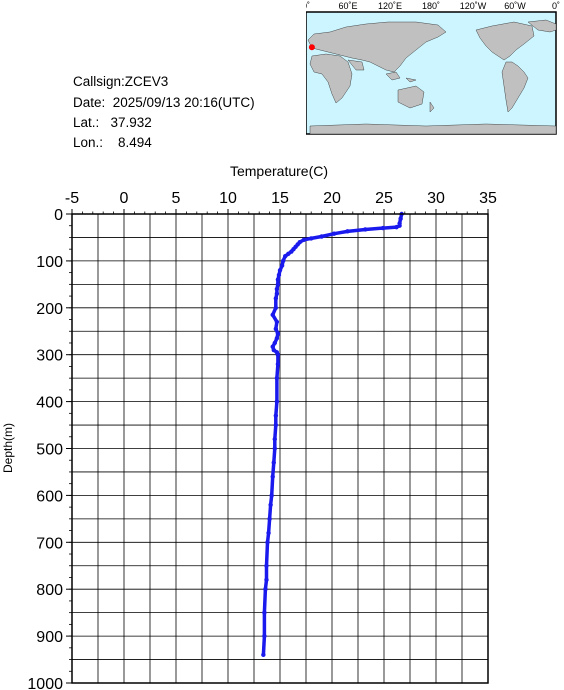 Image resolution: width=564 pixels, height=690 pixels. What do you see at coordinates (347, 6) in the screenshot?
I see `map-longitude-label: 60˚E` at bounding box center [347, 6].